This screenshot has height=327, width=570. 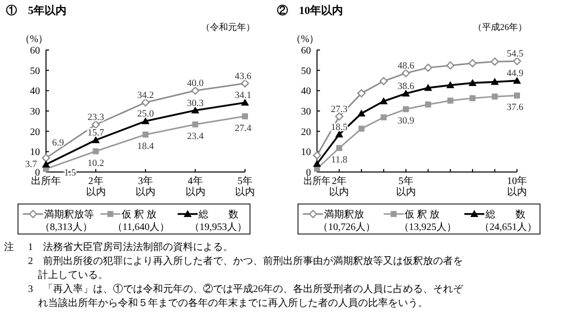 What do you see at coordinates (96, 186) in the screenshot?
I see `x-tick-label: 2年以内` at bounding box center [96, 186].